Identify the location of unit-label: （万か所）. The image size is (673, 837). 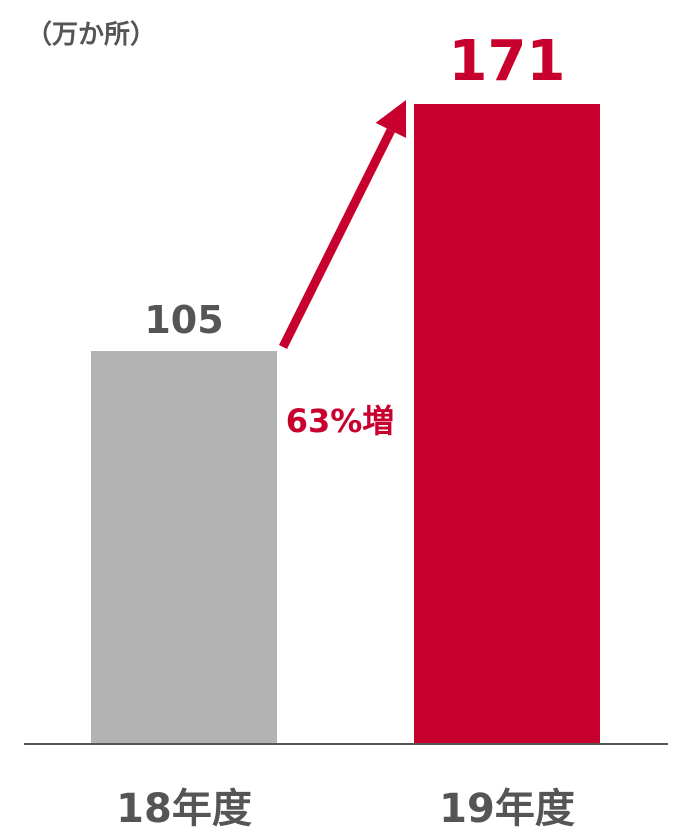
(91, 35).